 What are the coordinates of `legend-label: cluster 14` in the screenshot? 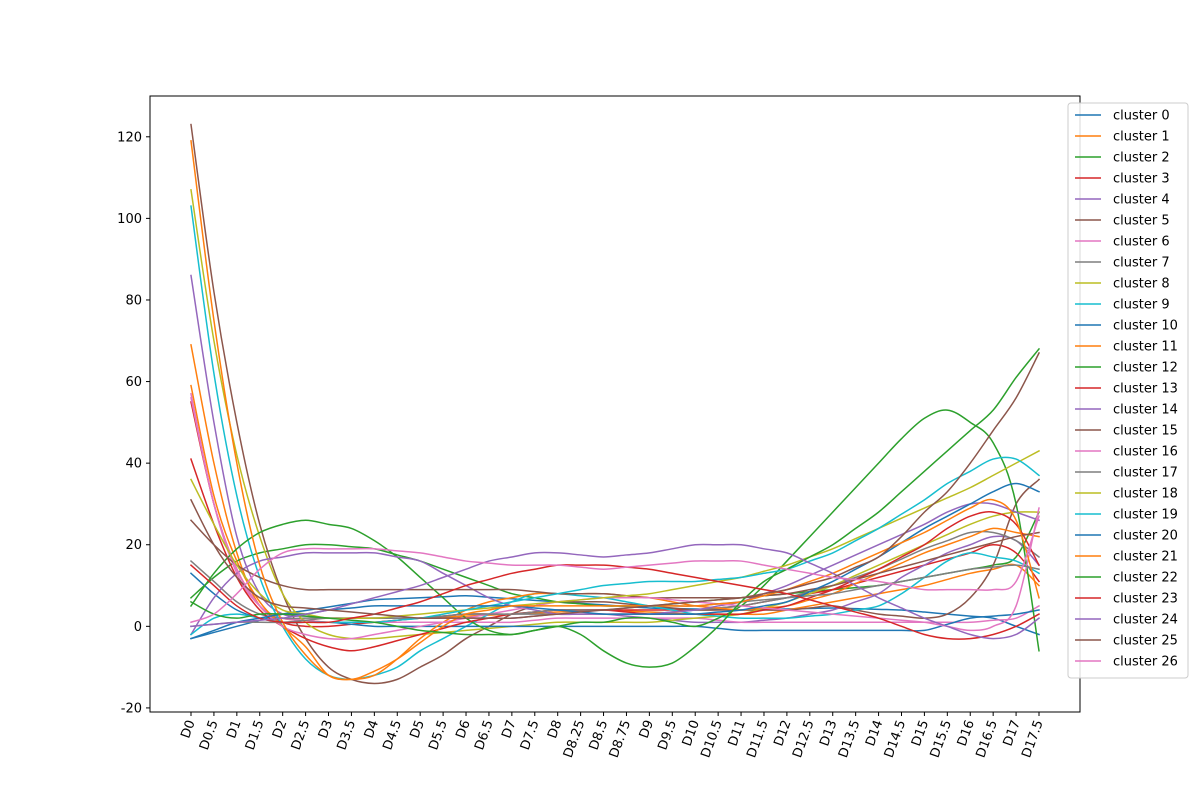 It's located at (1145, 410).